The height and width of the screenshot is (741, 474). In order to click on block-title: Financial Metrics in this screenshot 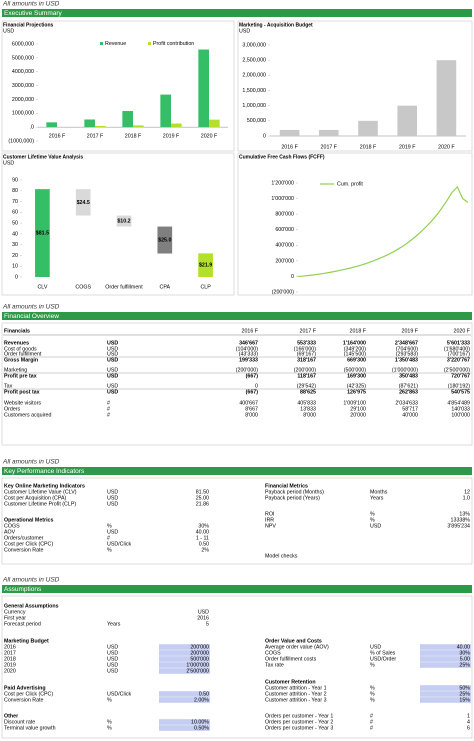, I will do `click(286, 486)`.